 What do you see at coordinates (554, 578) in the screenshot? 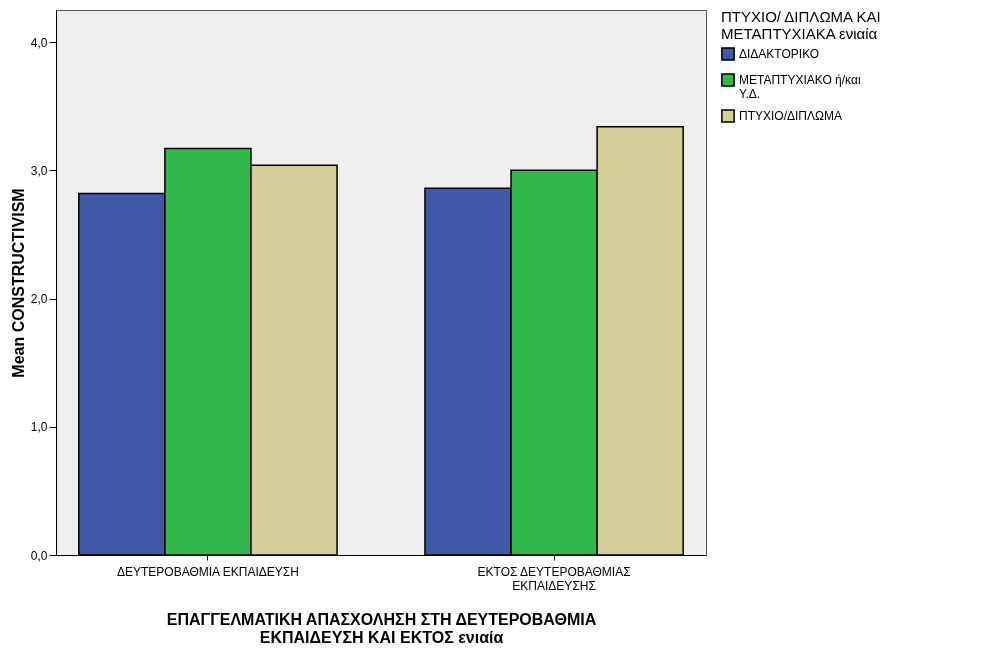
I see `x-tick-label: ΕΚΤΟΣ ΔΕΥΤΕΡΟΒΑΘΜΙΑΣ ΕΚΠΑΙΔΕΥΣΗΣ` at bounding box center [554, 578].